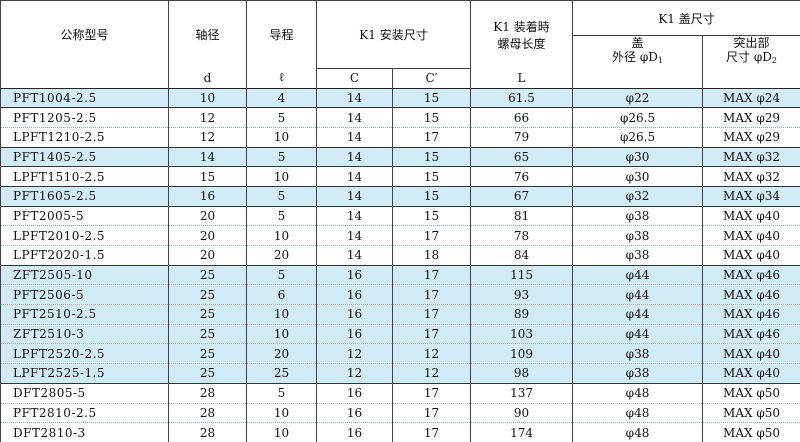  Describe the element at coordinates (638, 78) in the screenshot. I see `unit-d1` at that location.